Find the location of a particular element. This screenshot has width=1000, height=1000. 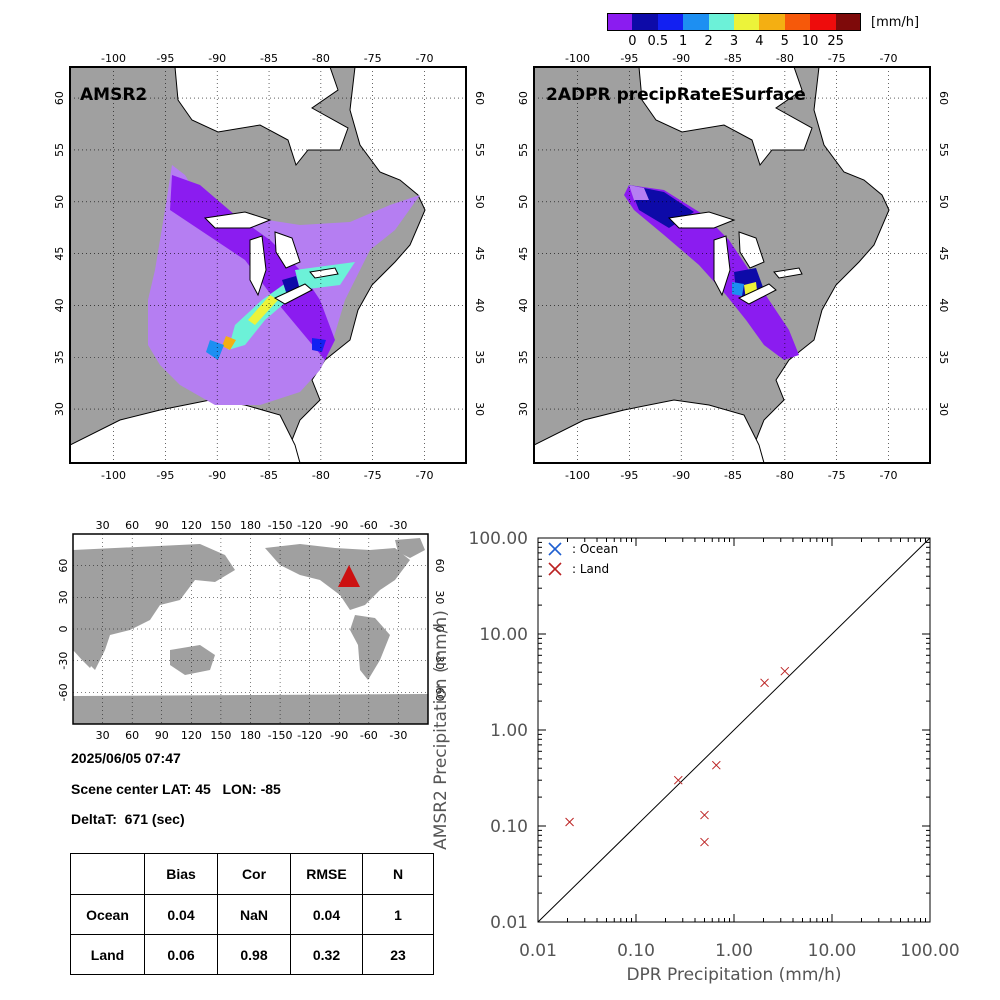

x-tick-label: 100.00 is located at coordinates (929, 951).